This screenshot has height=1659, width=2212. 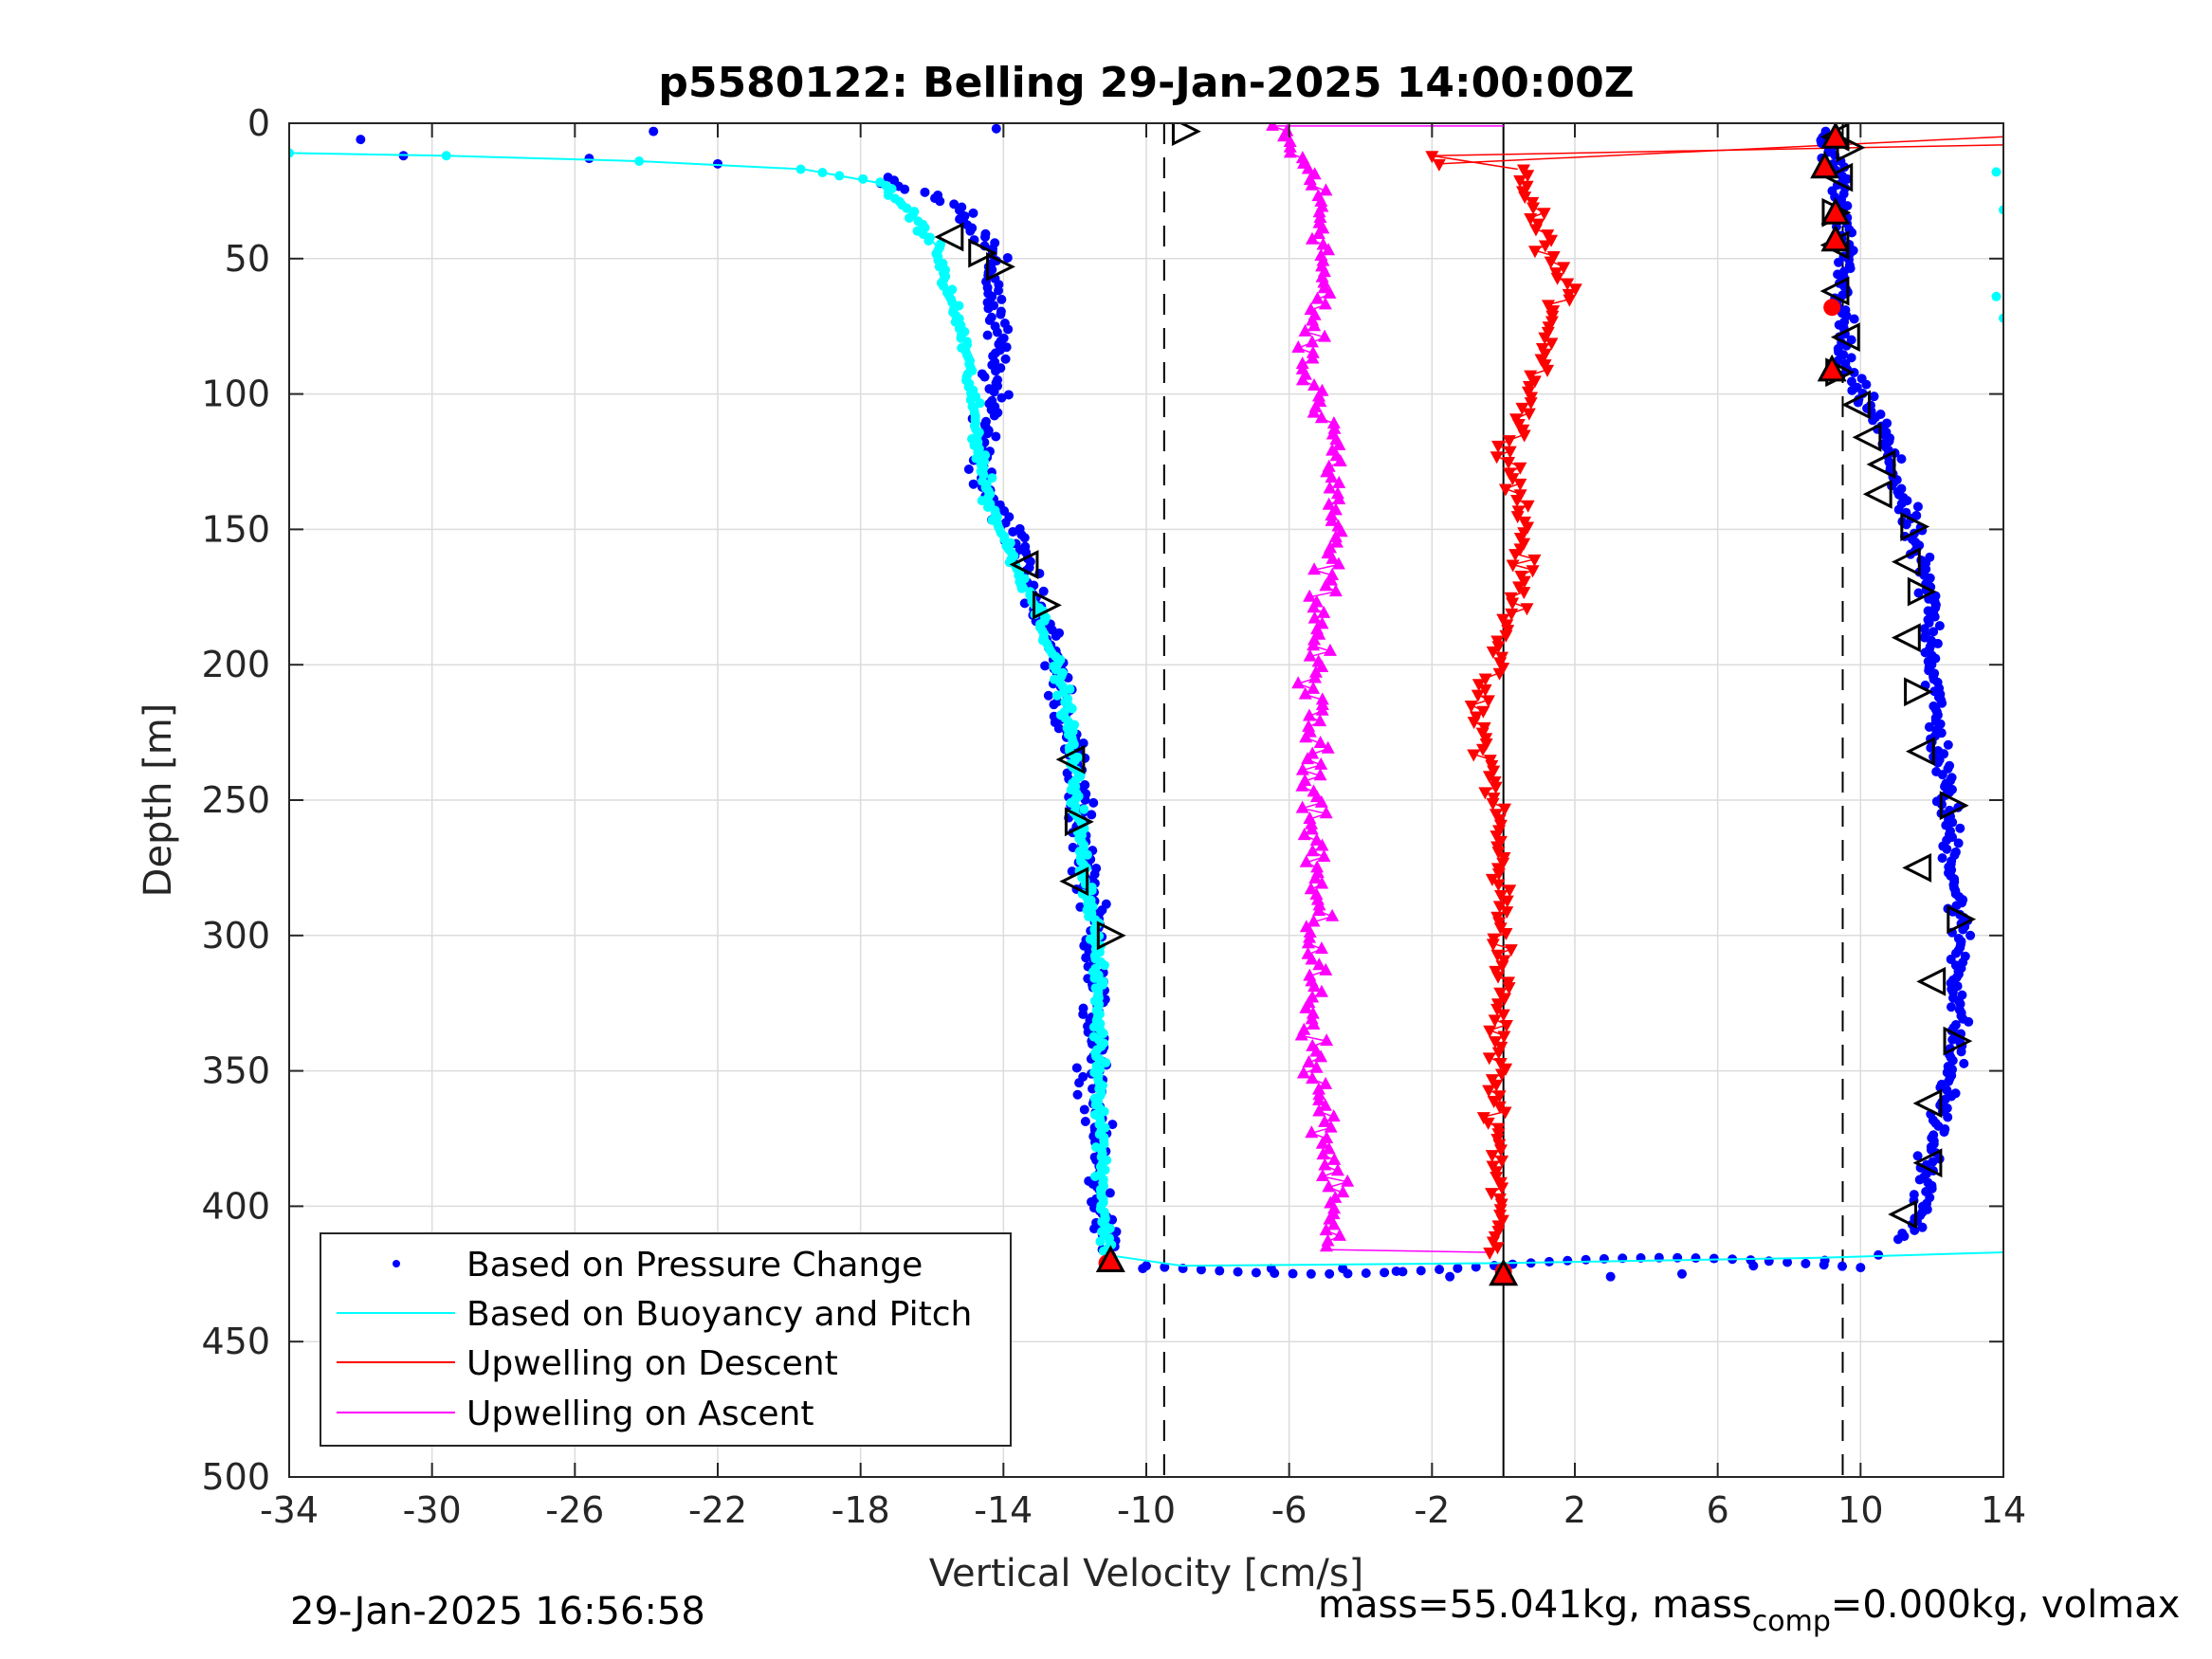 What do you see at coordinates (1535, 1605) in the screenshot?
I see `mass-prefix: mass=55.041kg, mass` at bounding box center [1535, 1605].